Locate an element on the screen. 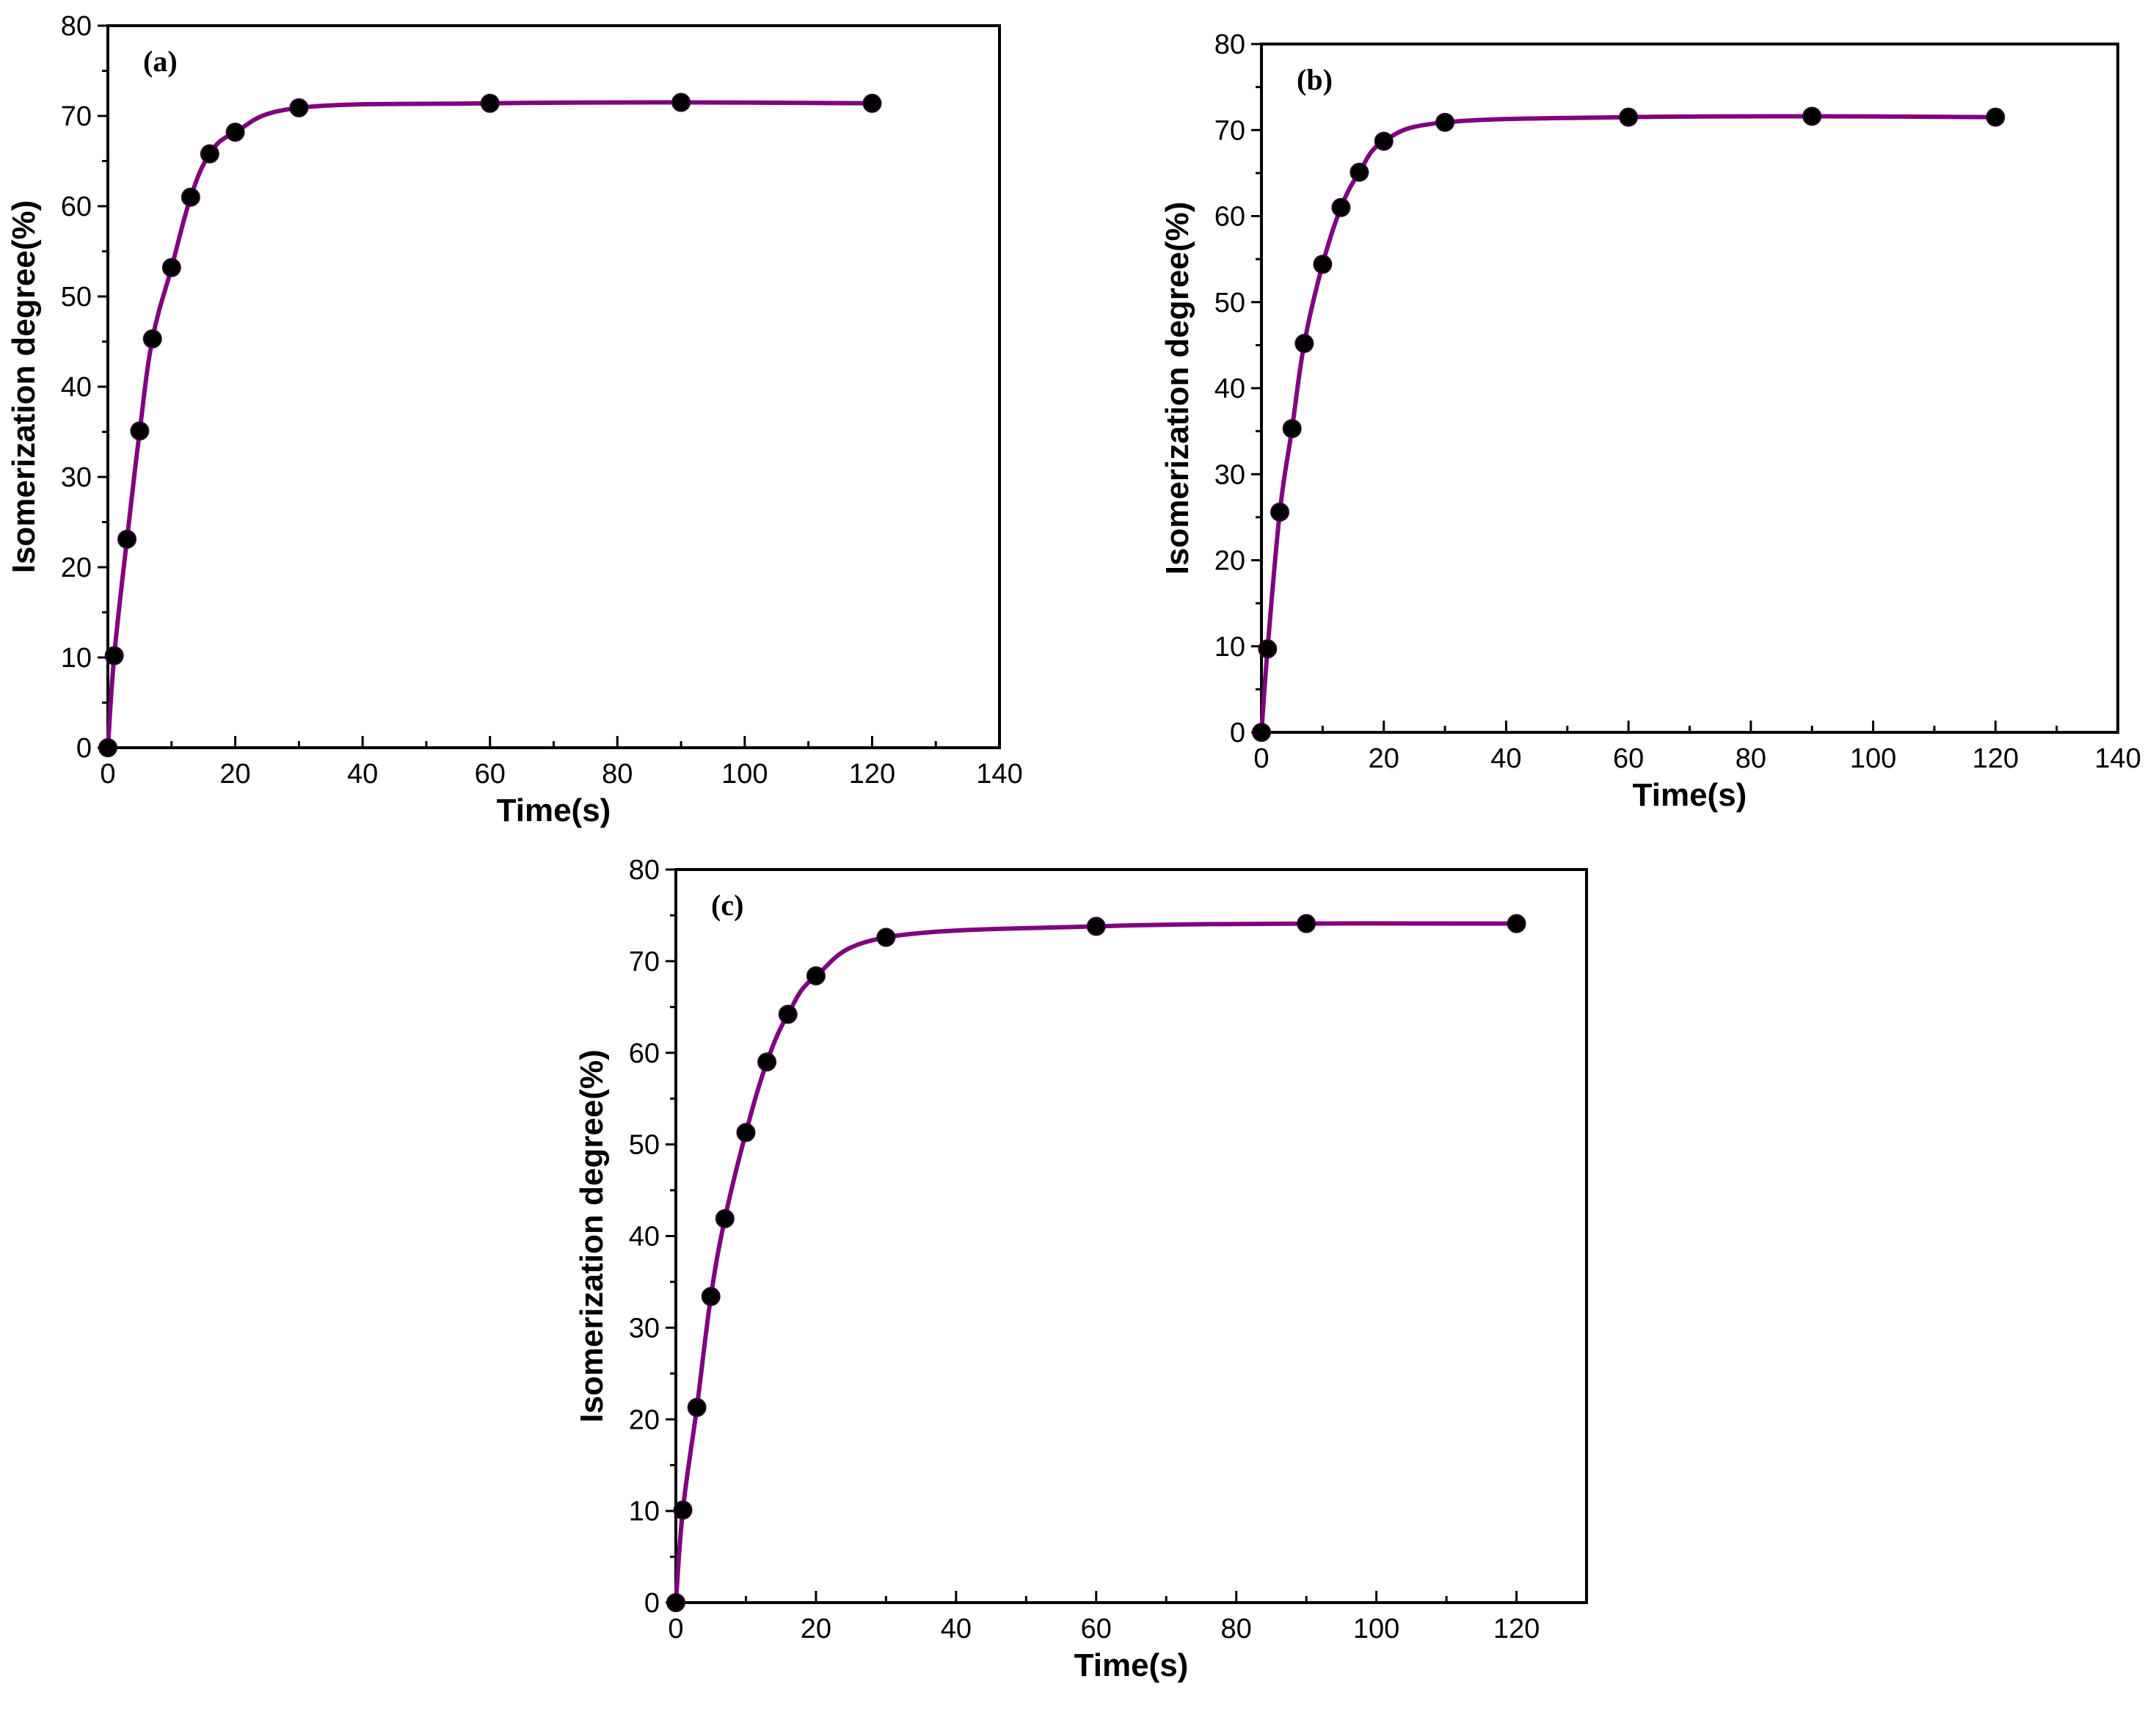  panel-label: (b) is located at coordinates (1315, 79).